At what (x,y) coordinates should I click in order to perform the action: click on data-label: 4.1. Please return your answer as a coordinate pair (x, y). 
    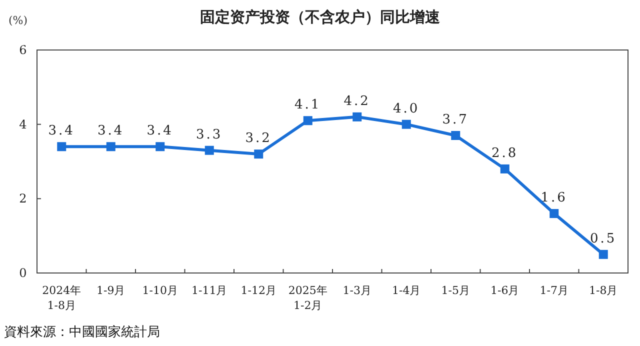
    Looking at the image, I should click on (308, 105).